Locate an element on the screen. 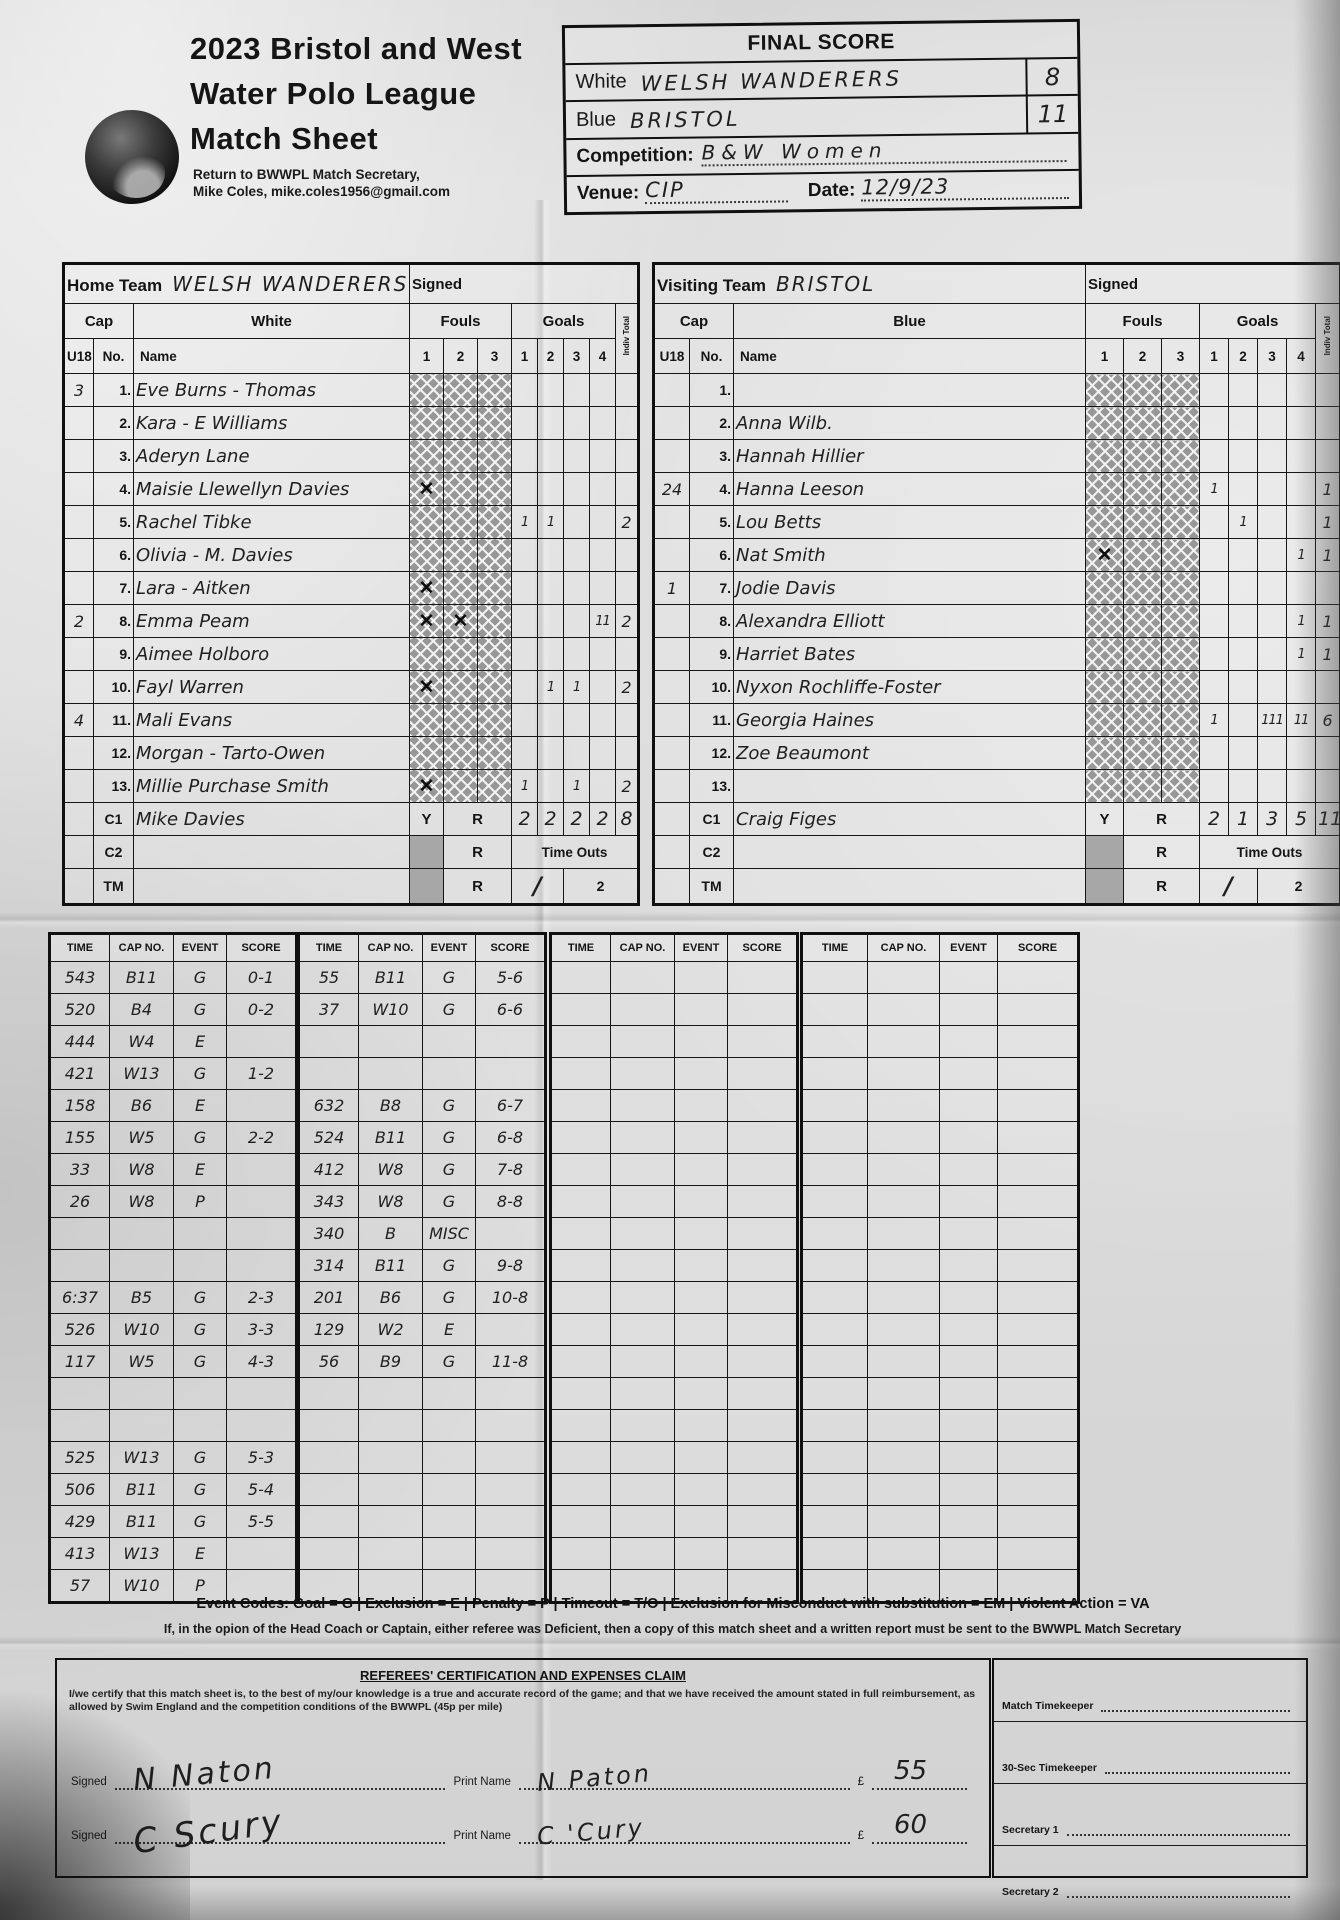 The image size is (1340, 1920). log-1-row-17: 506 B11 G 5-4 is located at coordinates (173, 1489).